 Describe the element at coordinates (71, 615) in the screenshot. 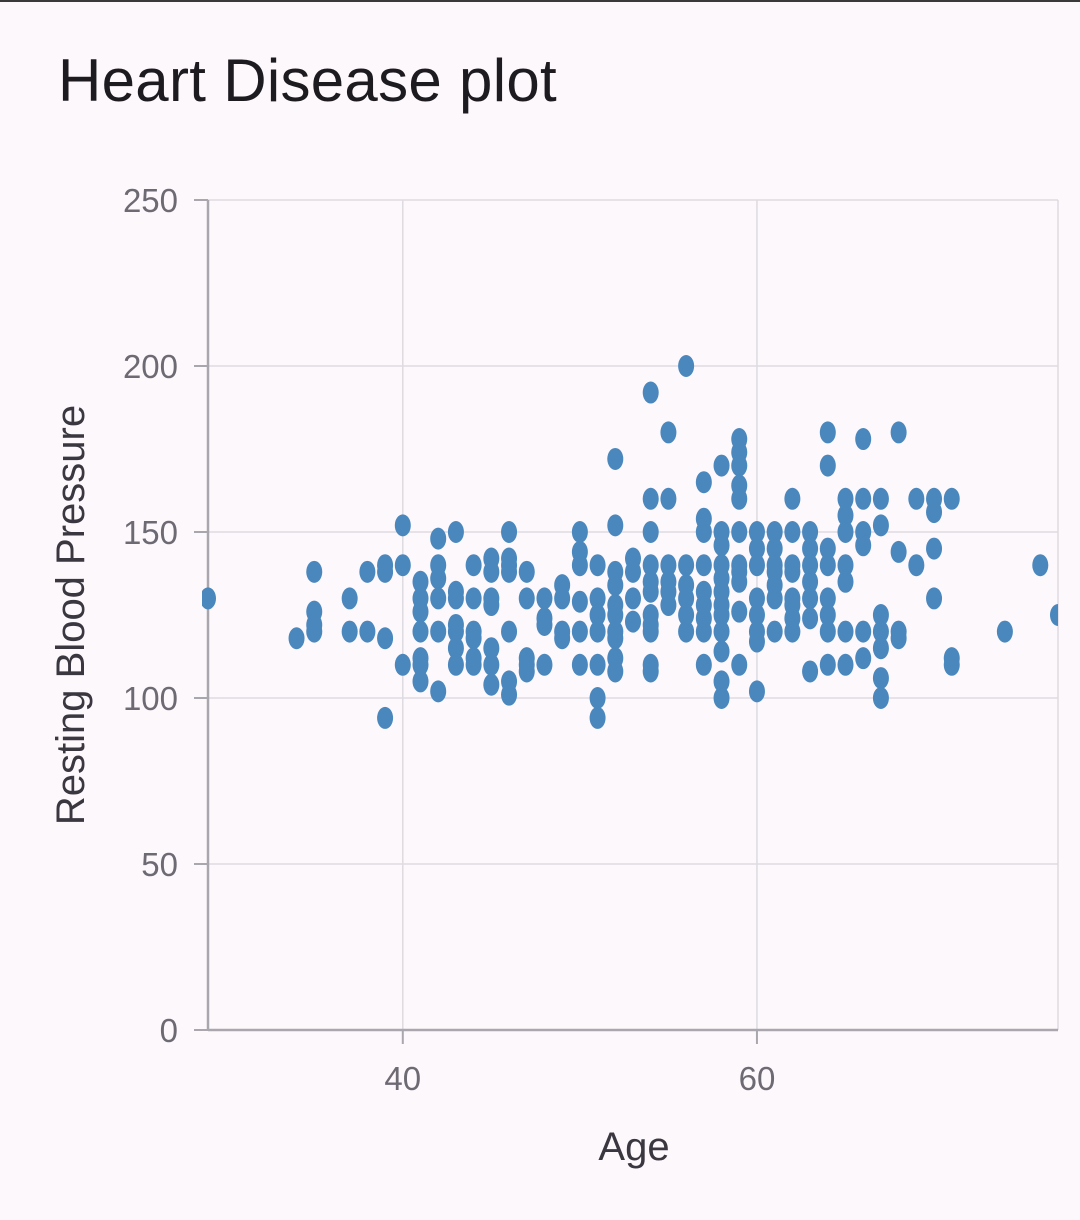

I see `y-axis-label: Resting Blood Pressure` at that location.